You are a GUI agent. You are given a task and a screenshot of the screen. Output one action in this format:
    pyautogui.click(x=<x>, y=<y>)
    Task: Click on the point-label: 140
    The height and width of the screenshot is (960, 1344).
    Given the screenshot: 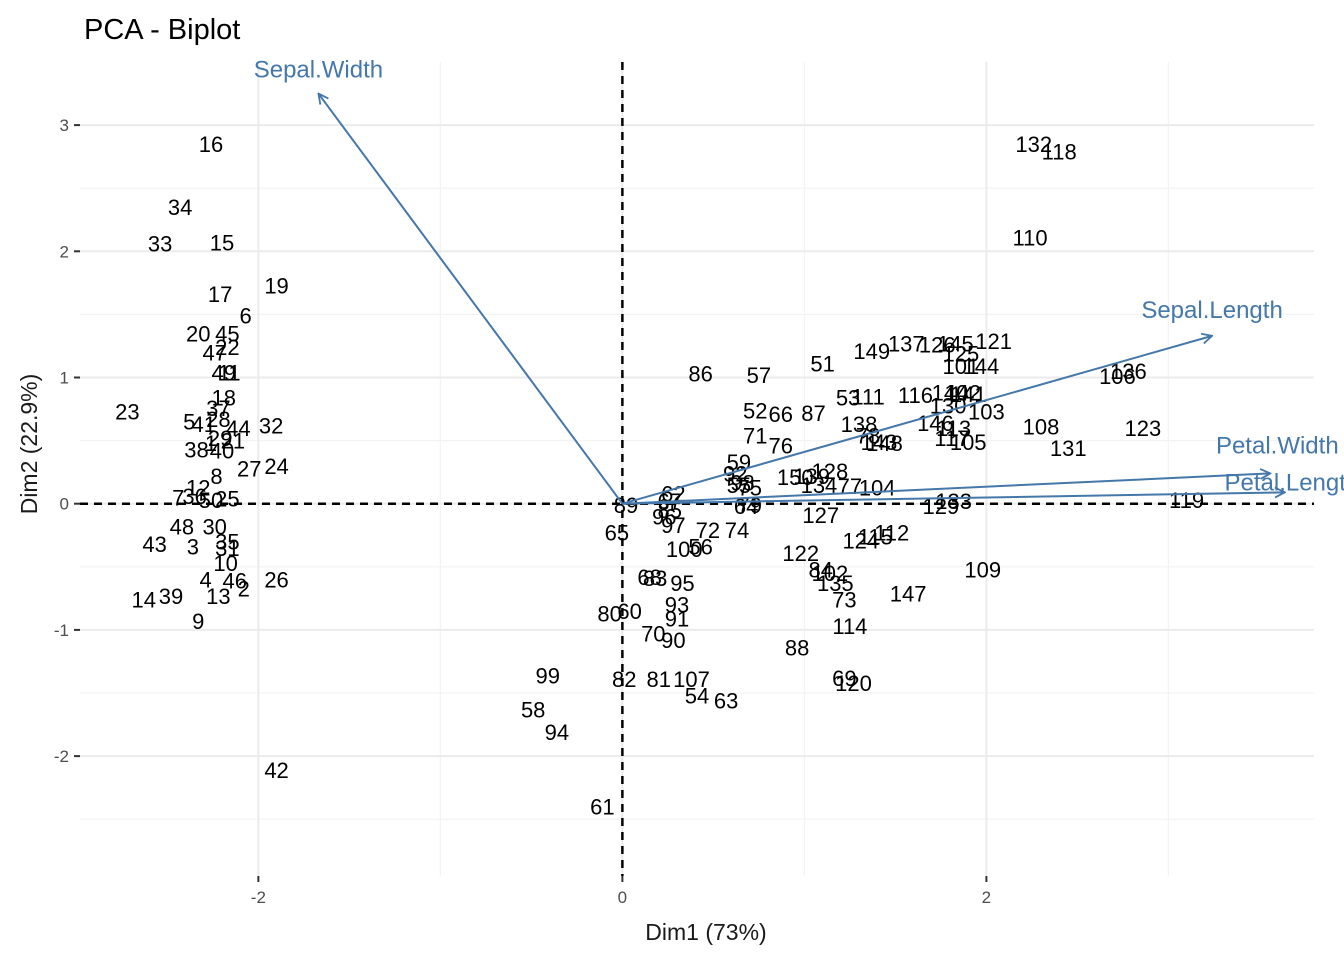 What is the action you would take?
    pyautogui.click(x=950, y=393)
    